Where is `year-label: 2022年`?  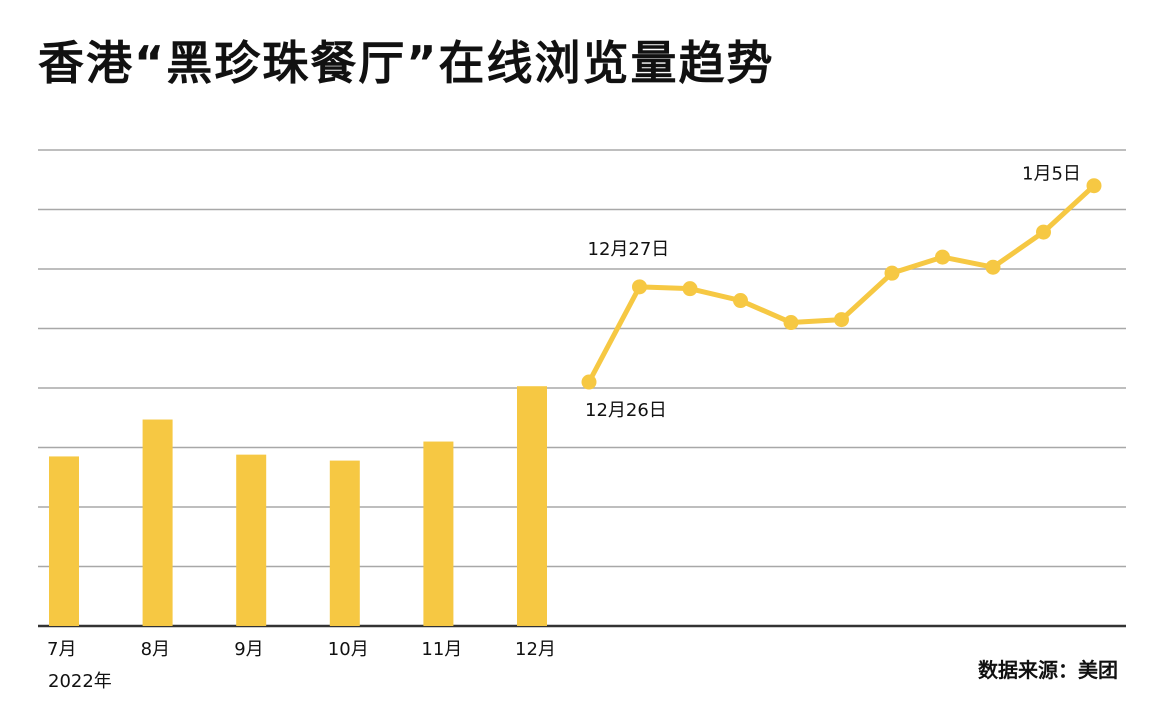 year-label: 2022年 is located at coordinates (80, 681).